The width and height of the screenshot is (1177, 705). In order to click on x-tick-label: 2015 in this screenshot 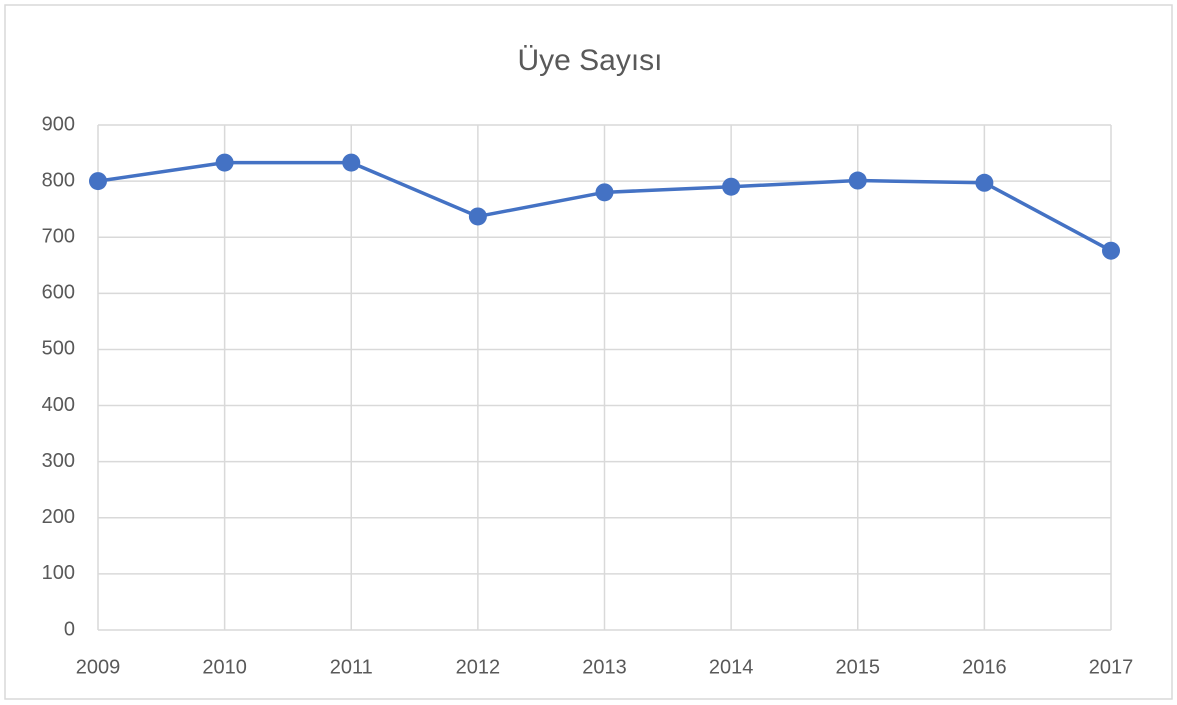, I will do `click(858, 667)`.